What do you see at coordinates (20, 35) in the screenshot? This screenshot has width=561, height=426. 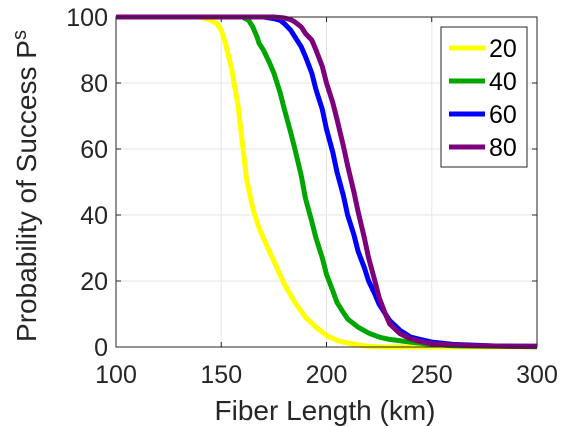 I see `y-axis-label-subscript: s` at bounding box center [20, 35].